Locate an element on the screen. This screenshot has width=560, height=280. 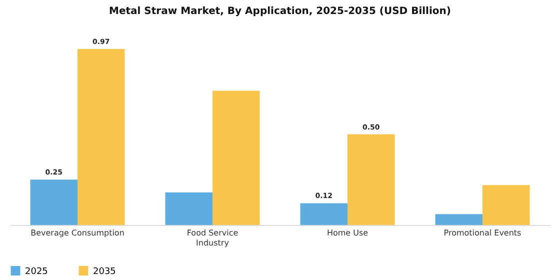
chart-title: Metal Straw Market, By Application, 2025-2035 (USD Billion) is located at coordinates (280, 11).